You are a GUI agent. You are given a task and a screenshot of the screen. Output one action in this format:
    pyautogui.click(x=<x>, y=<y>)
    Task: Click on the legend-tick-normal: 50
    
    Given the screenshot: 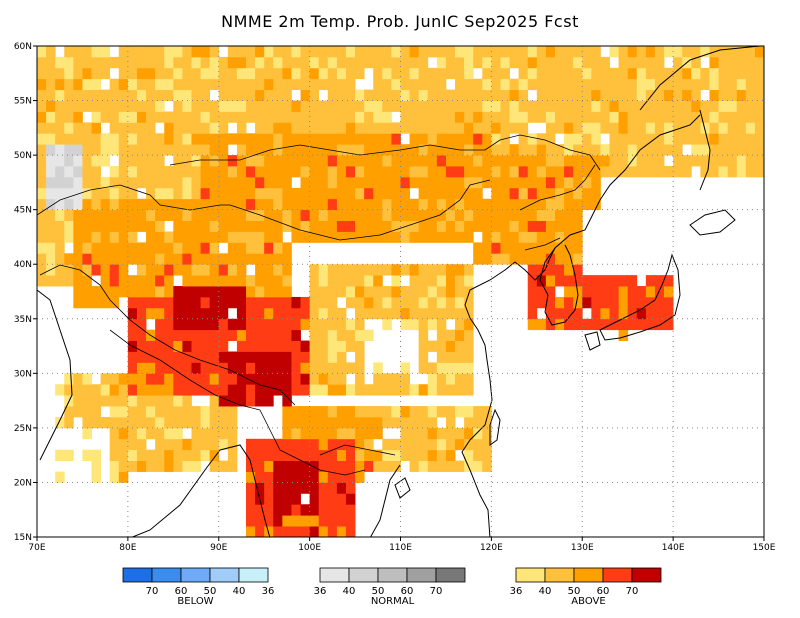 What is the action you would take?
    pyautogui.click(x=378, y=591)
    